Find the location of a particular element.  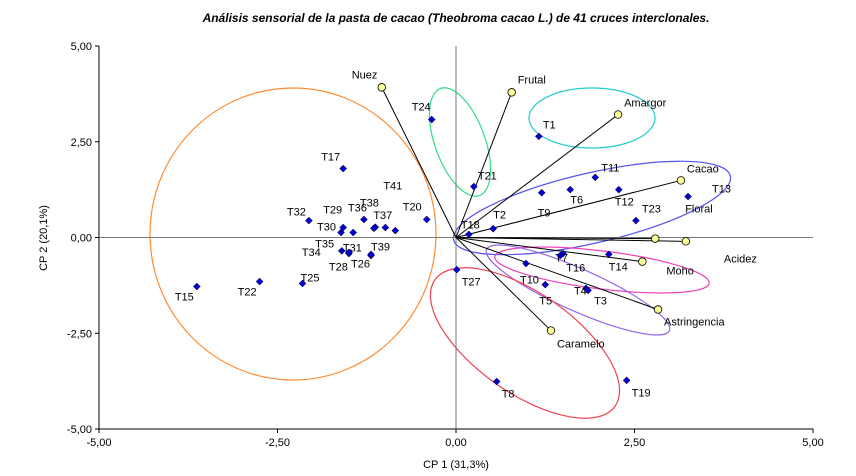

treatment-label: T21 is located at coordinates (487, 177).